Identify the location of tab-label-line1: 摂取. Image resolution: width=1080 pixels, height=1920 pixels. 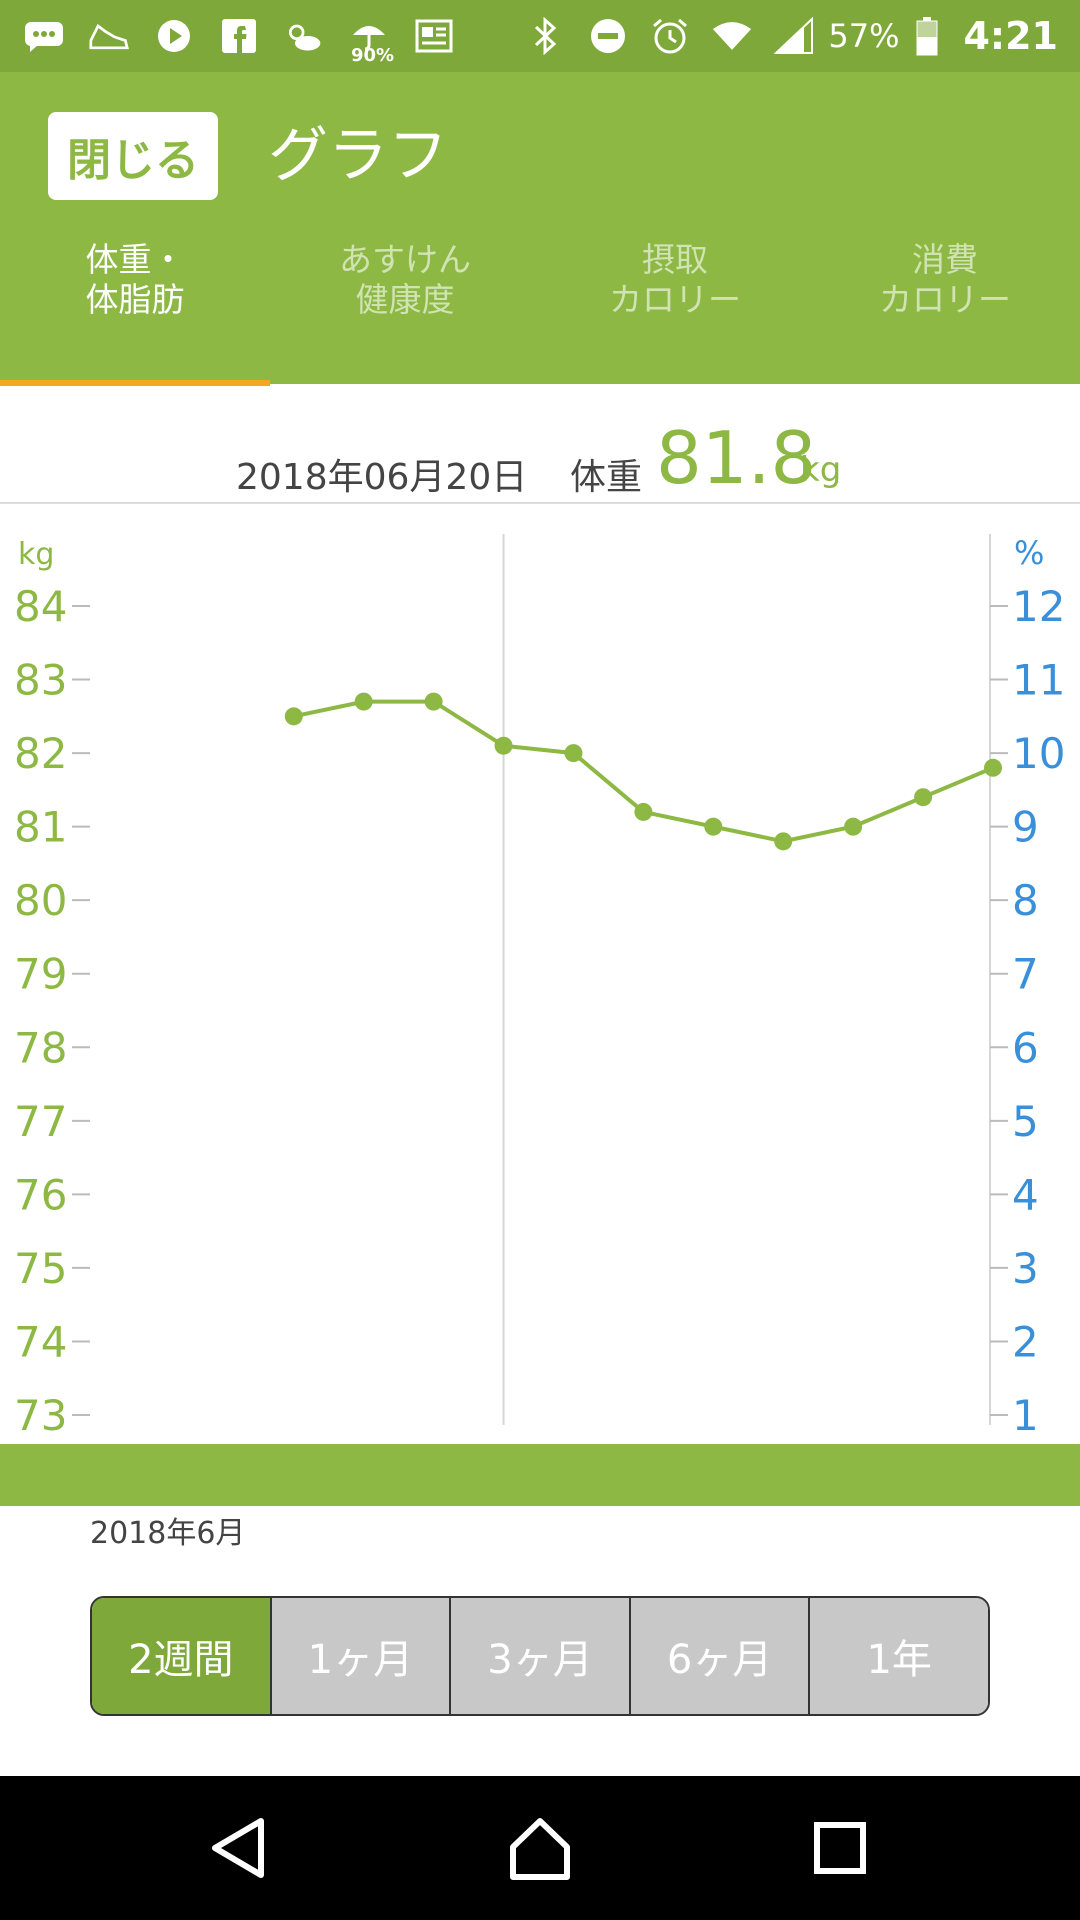
(675, 259).